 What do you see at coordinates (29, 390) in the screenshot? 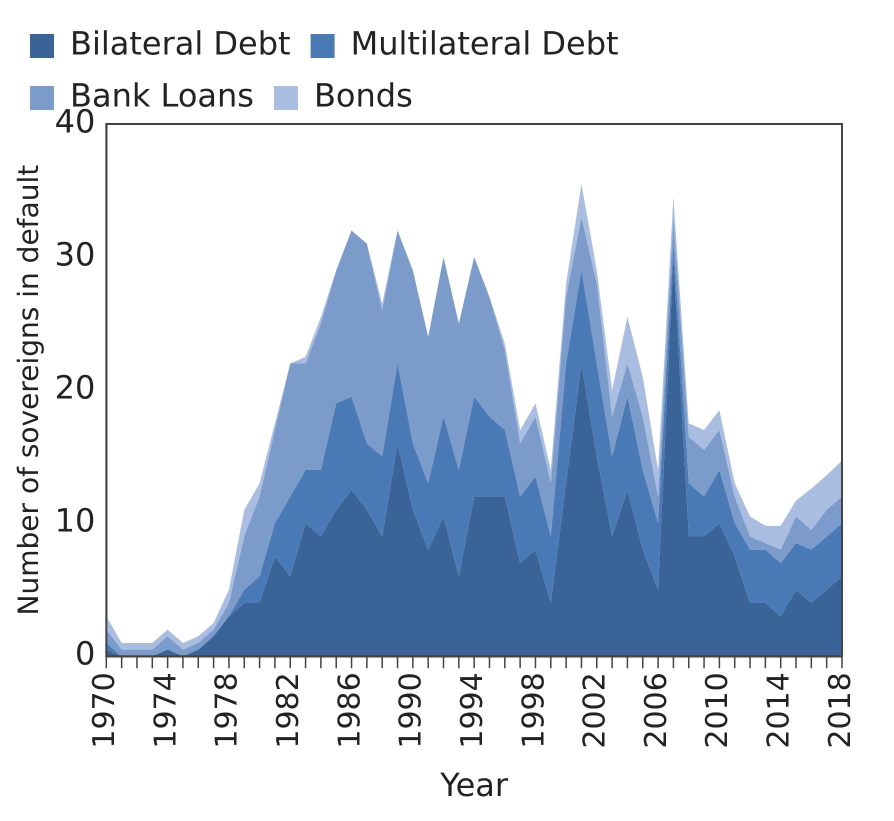
I see `y-axis-title: Number of sovereigns in default` at bounding box center [29, 390].